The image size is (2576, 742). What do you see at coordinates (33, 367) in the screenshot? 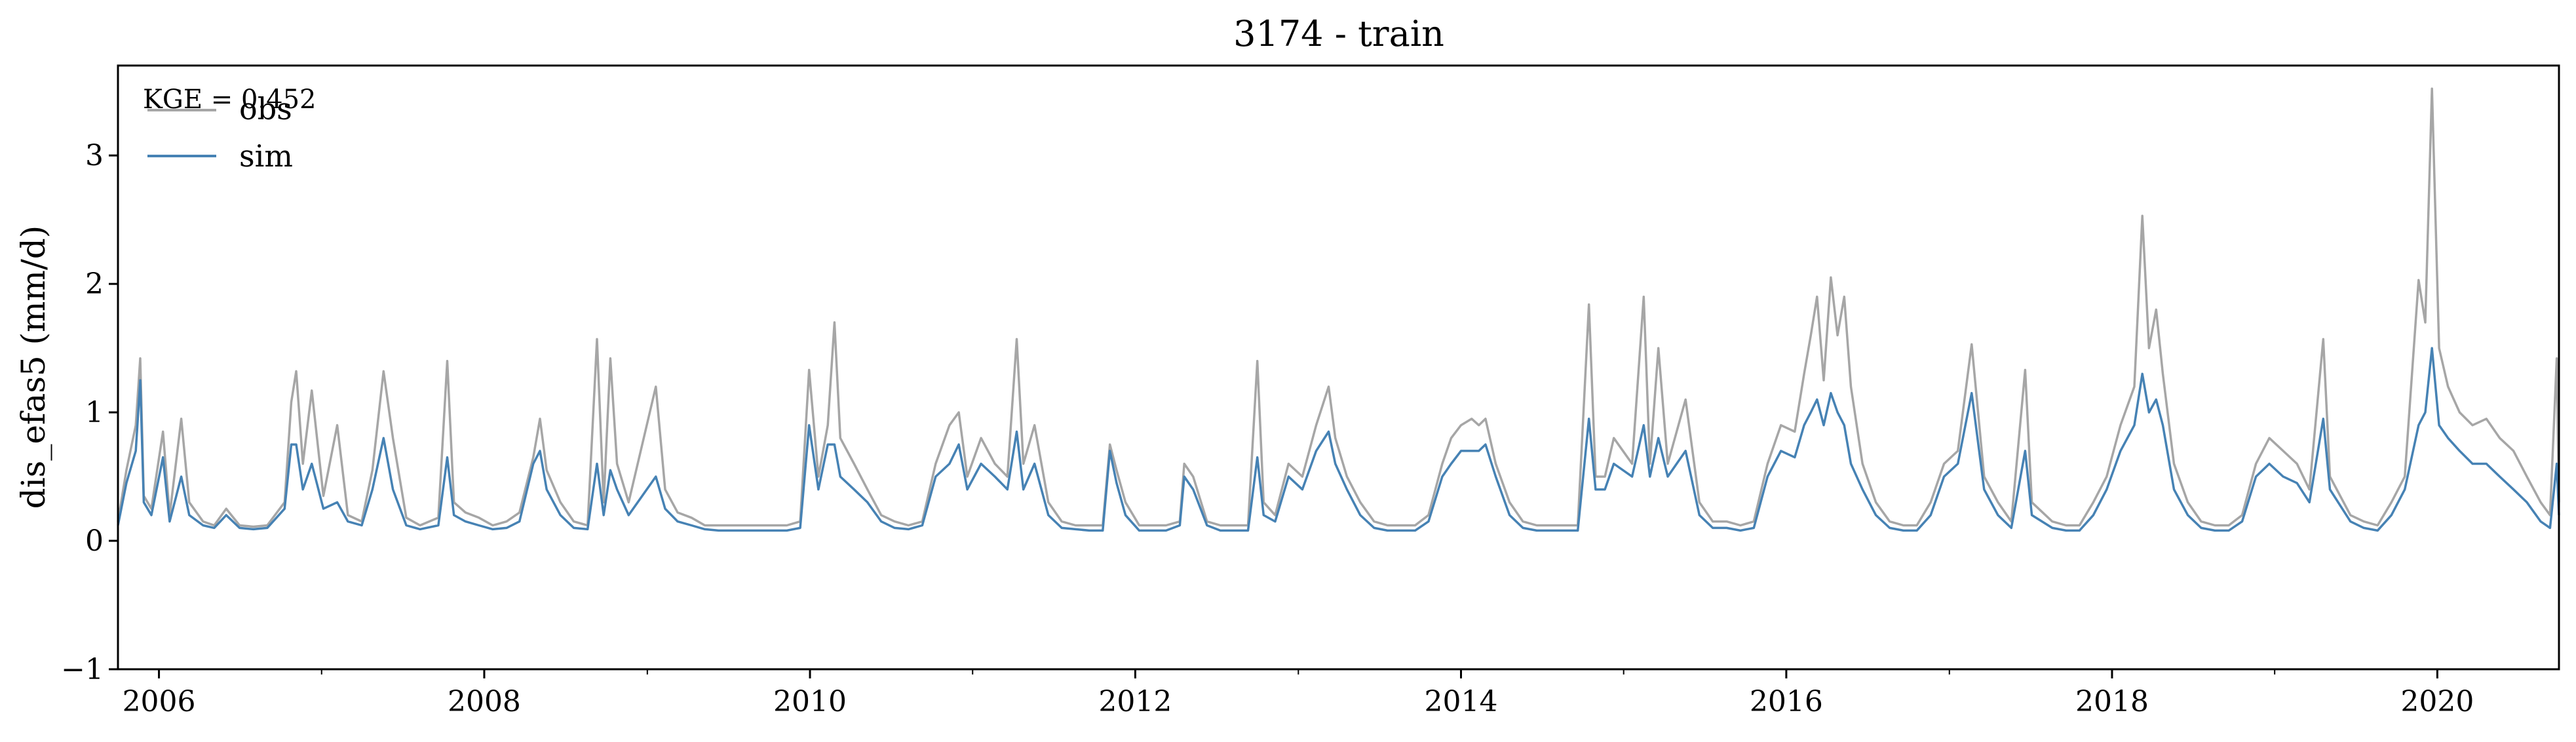
I see `y-axis-label: dis_efas5 (mm/d)` at bounding box center [33, 367].